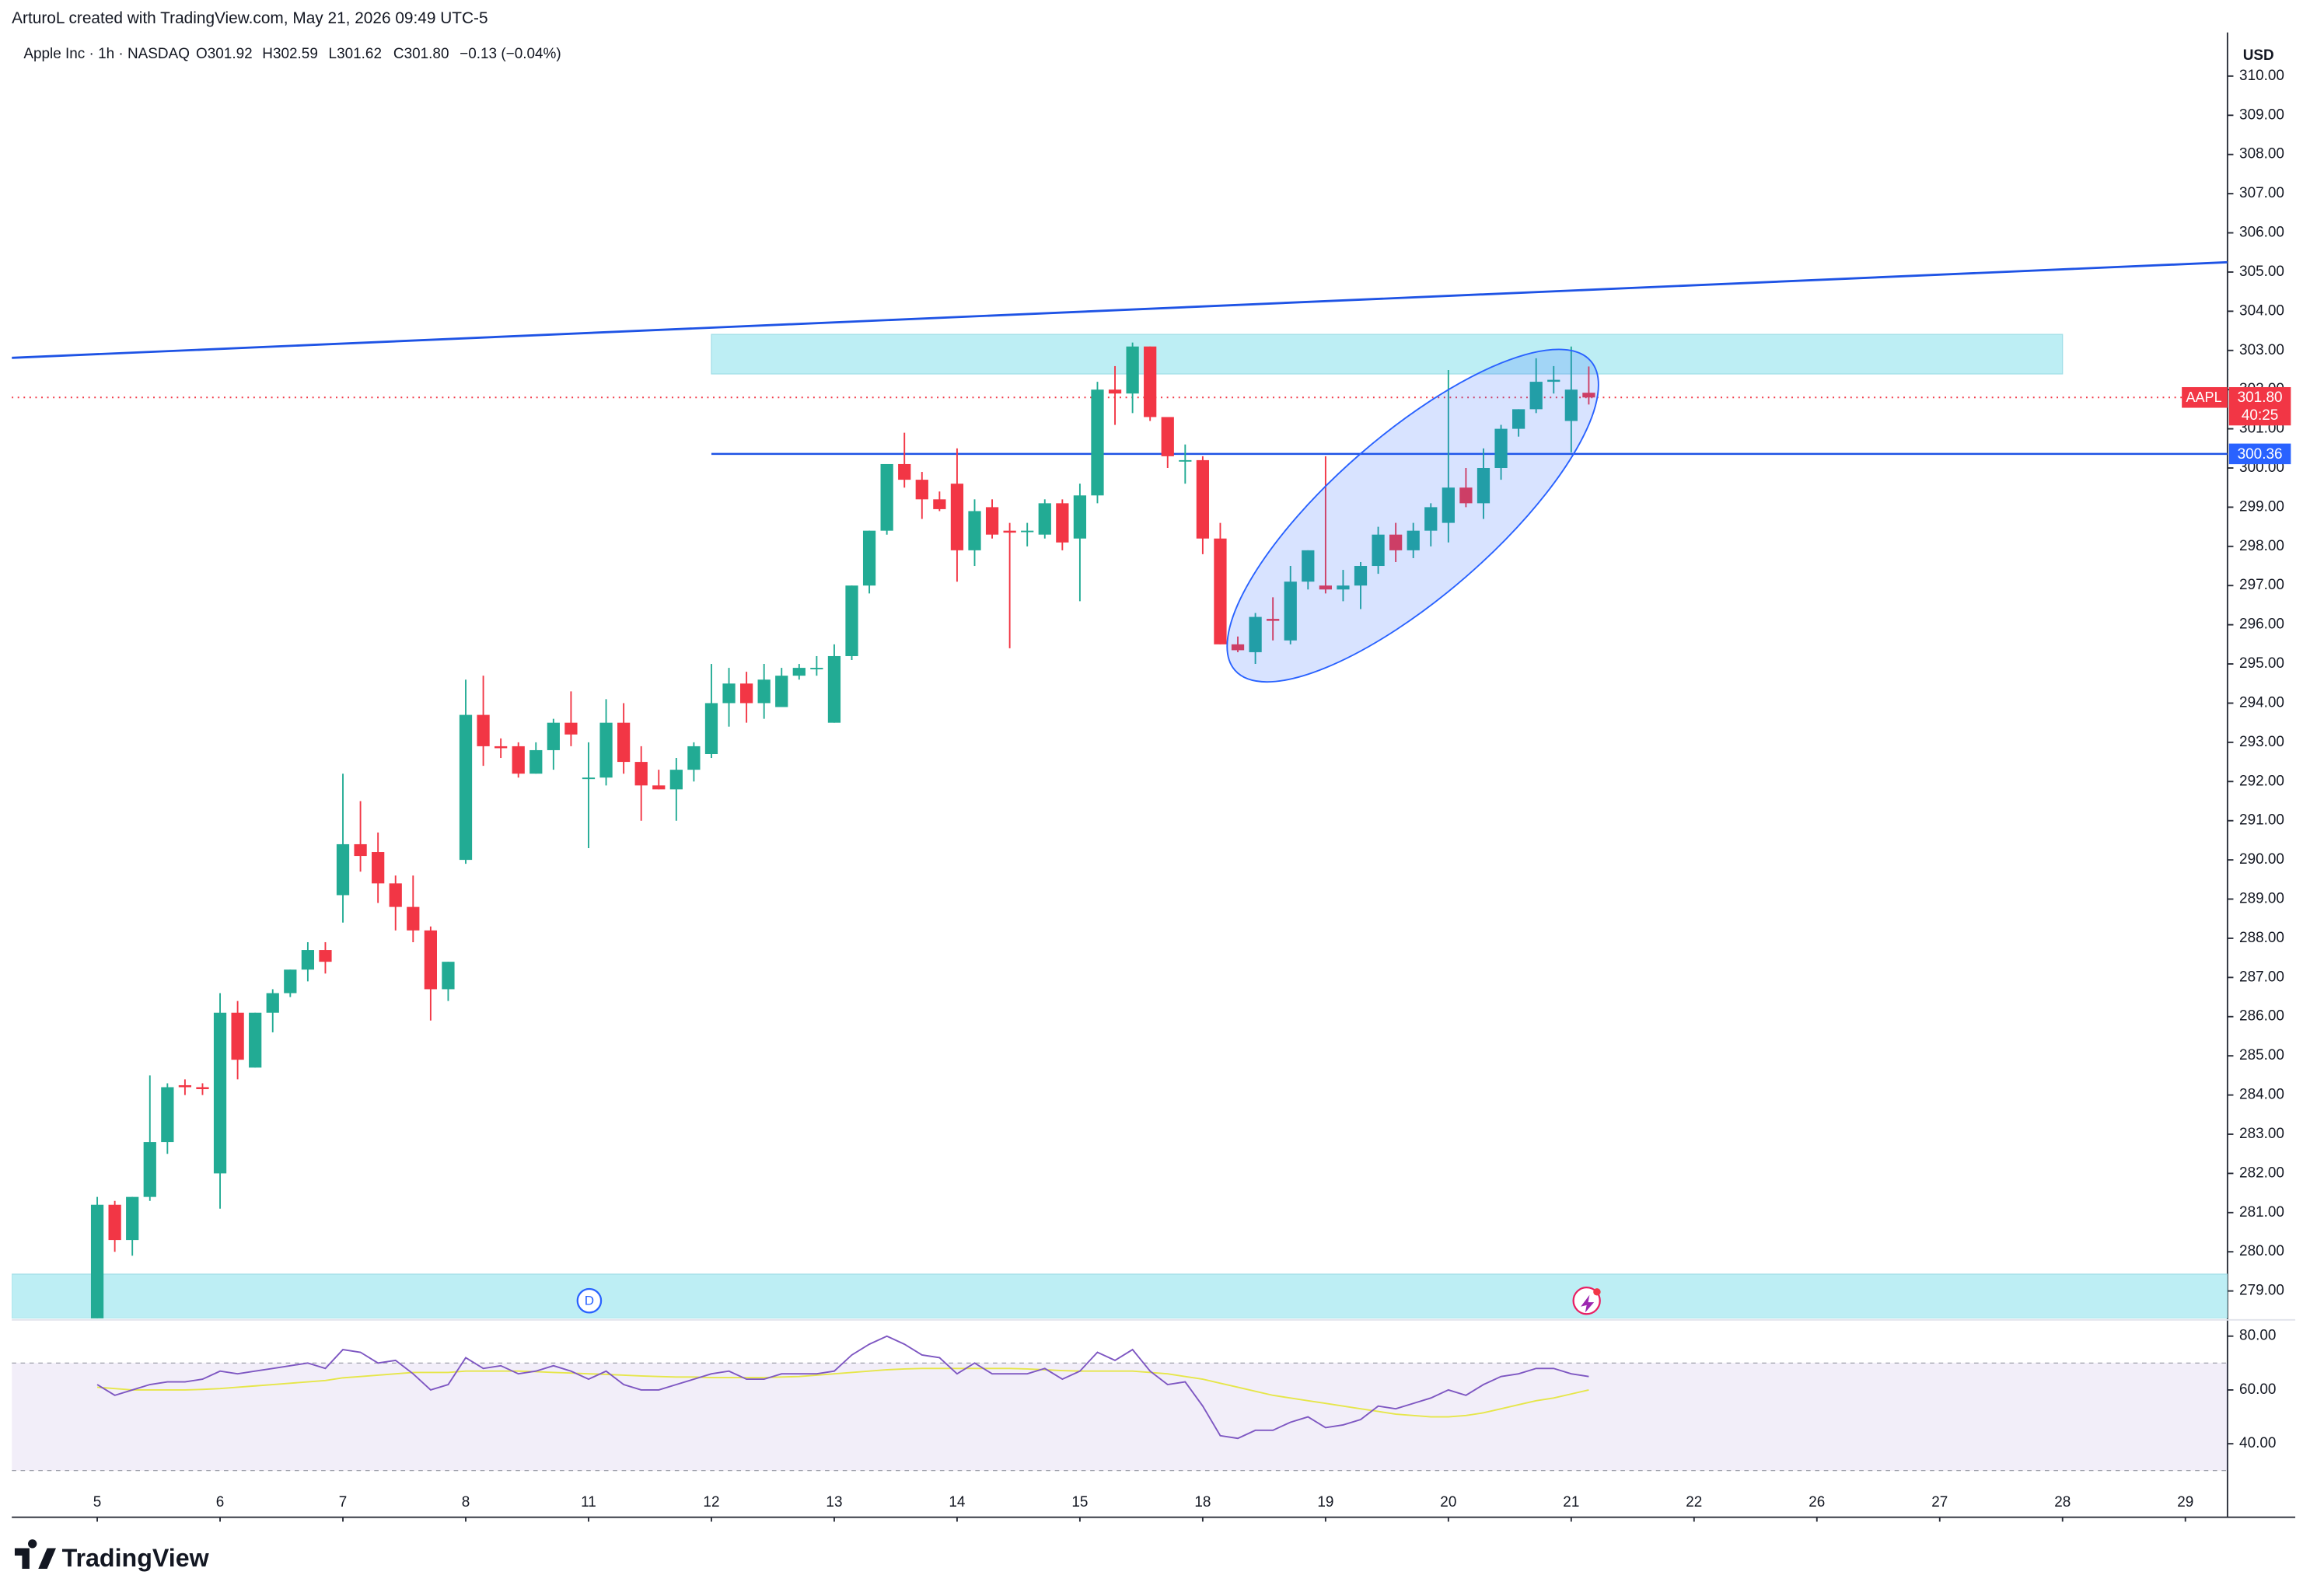 The height and width of the screenshot is (1596, 2310). I want to click on currency: USD, so click(2258, 56).